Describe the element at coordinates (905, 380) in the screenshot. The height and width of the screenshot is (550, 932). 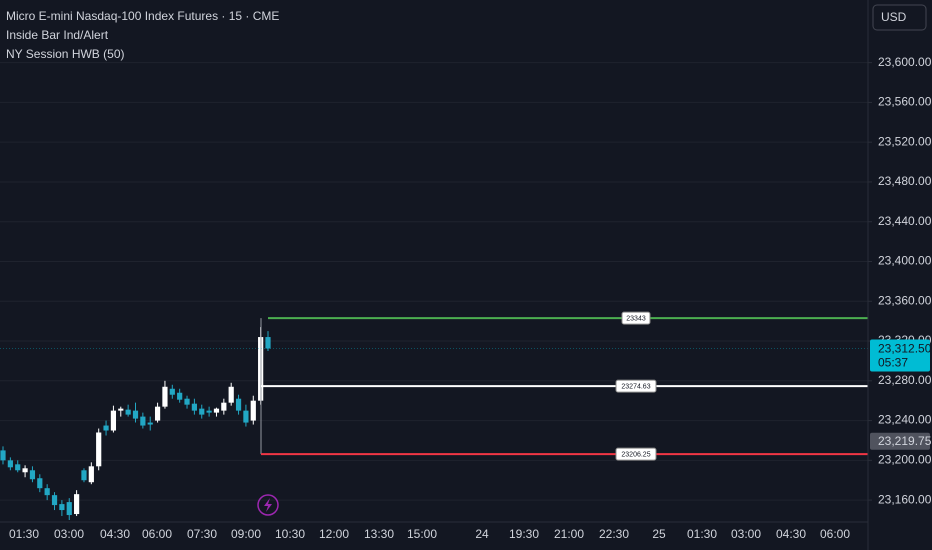
I see `y-tick-label: 23,280.00` at that location.